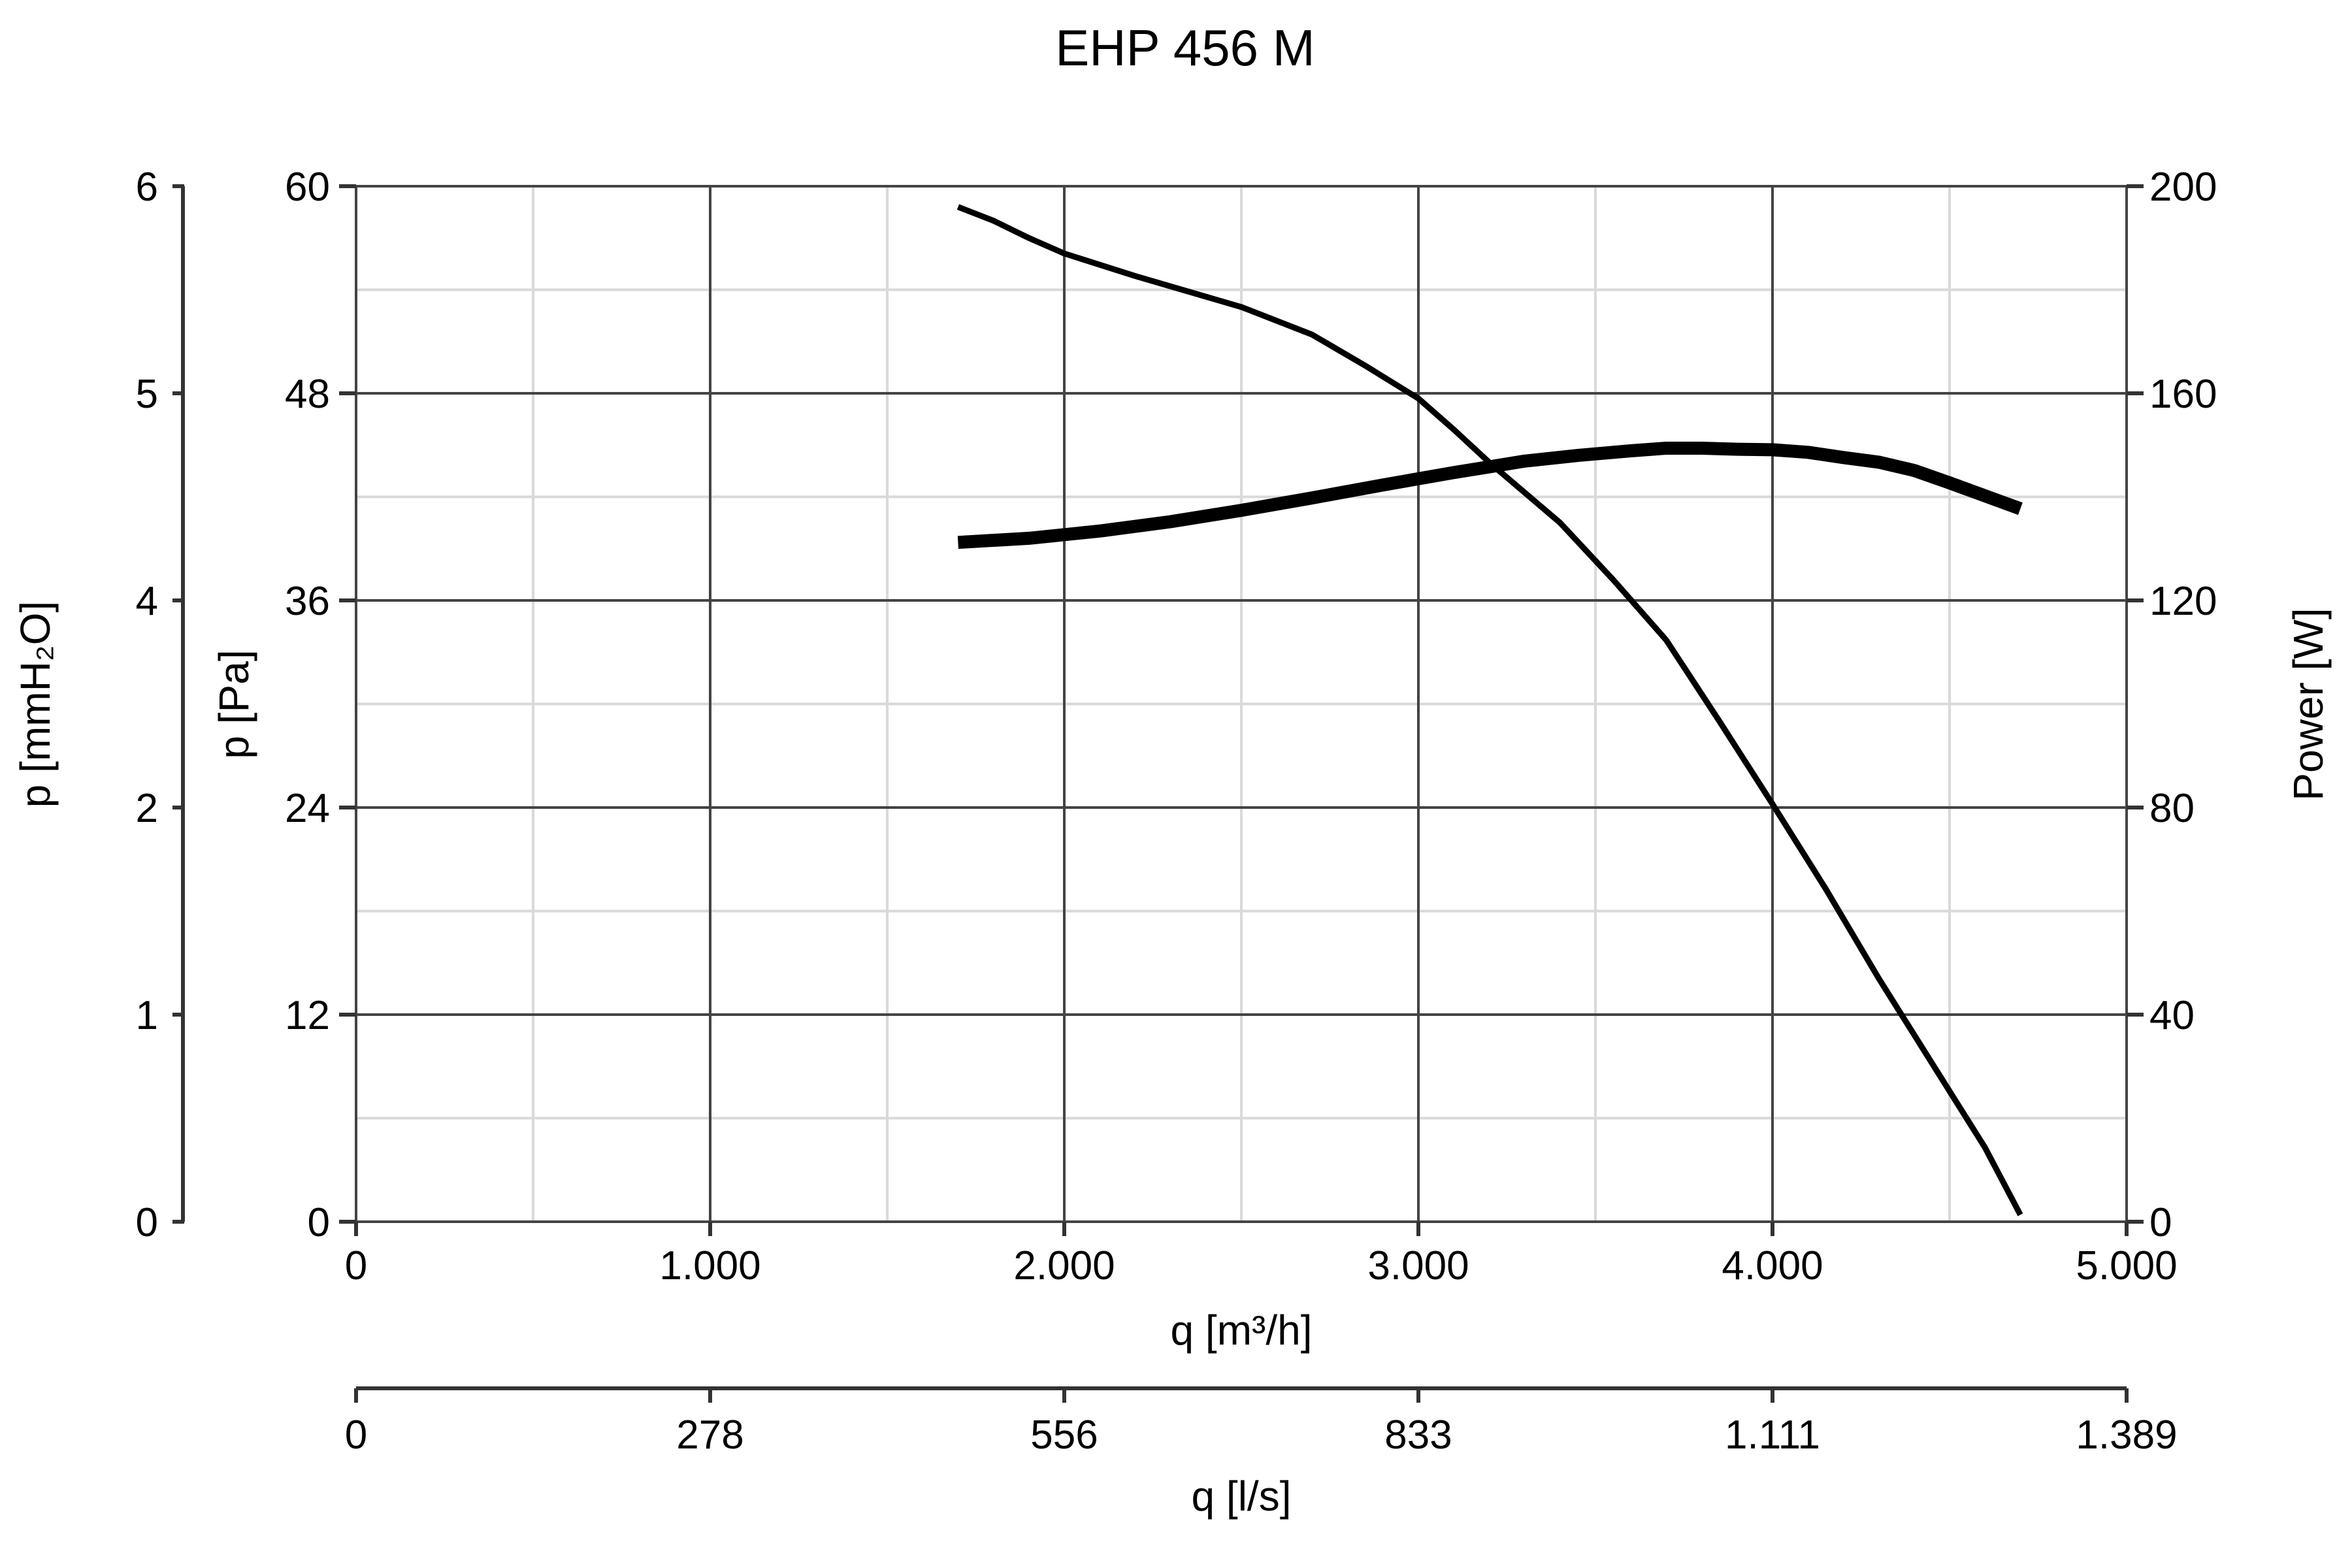  I want to click on y-right-tick-label: 120, so click(2183, 601).